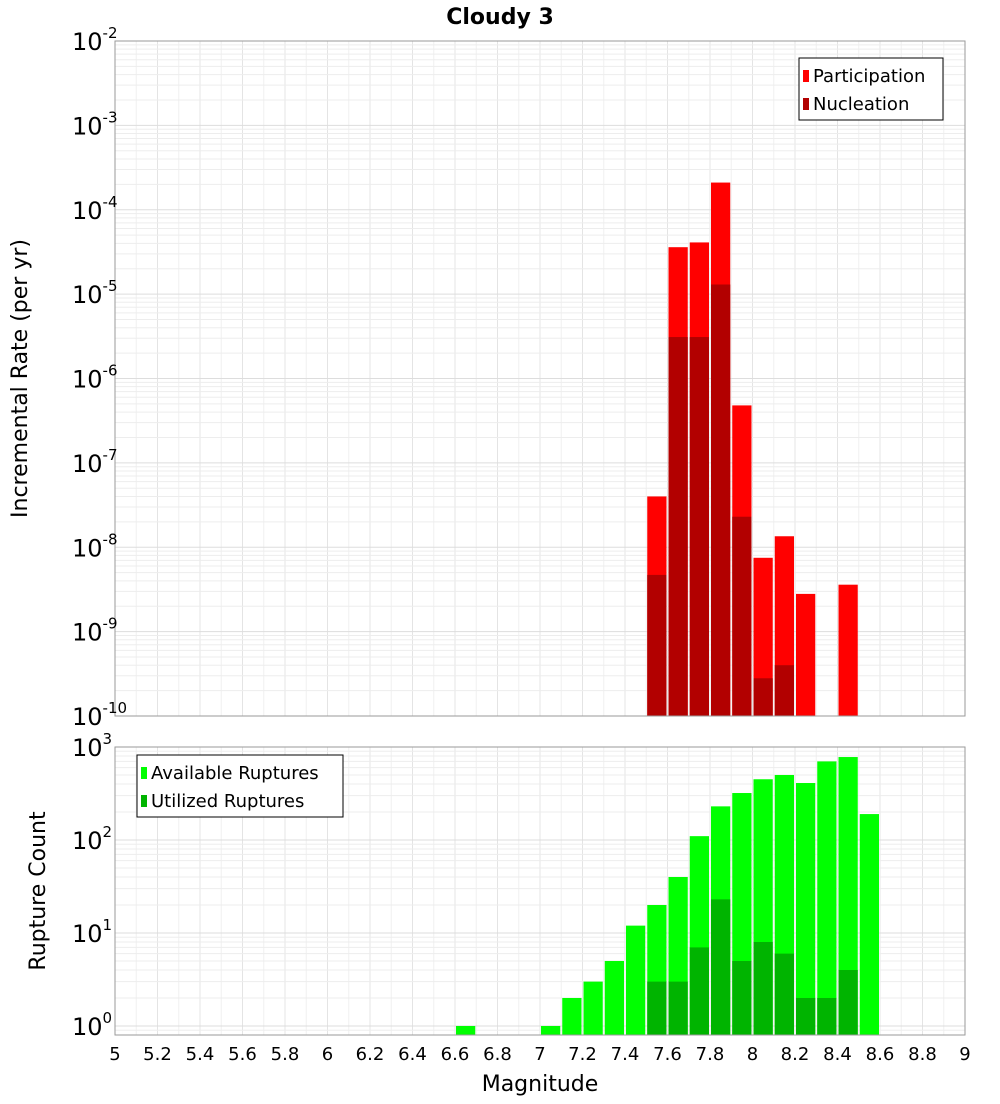 The width and height of the screenshot is (1000, 1104). Describe the element at coordinates (95, 631) in the screenshot. I see `top-y-tick-label: 10⁻⁹` at that location.